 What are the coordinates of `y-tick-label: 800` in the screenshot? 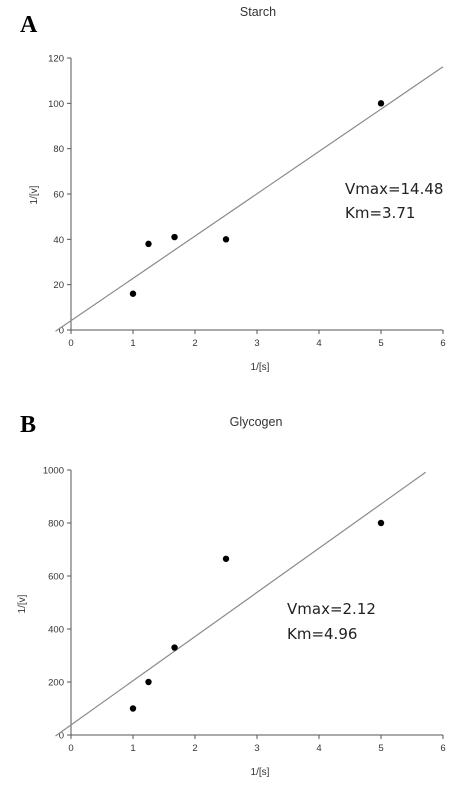 It's located at (56, 524).